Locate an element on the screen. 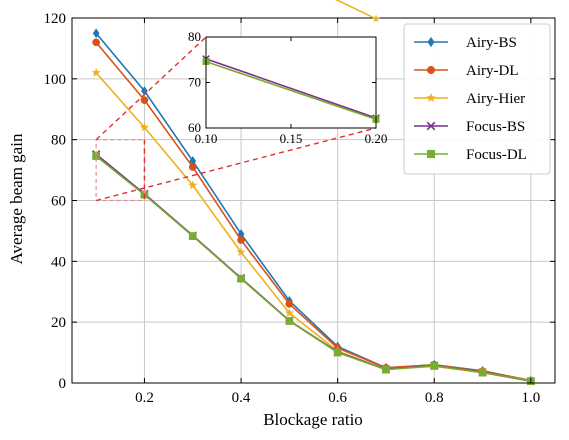 This screenshot has width=569, height=440. inset-y-tick-label: 80 is located at coordinates (194, 36).